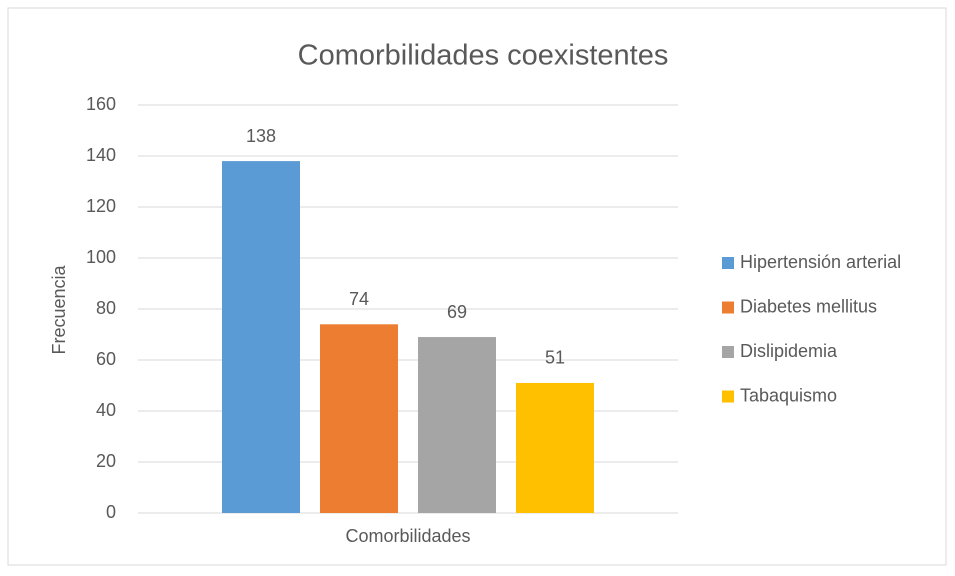 This screenshot has height=576, width=955. I want to click on y-tick-label: 120, so click(101, 206).